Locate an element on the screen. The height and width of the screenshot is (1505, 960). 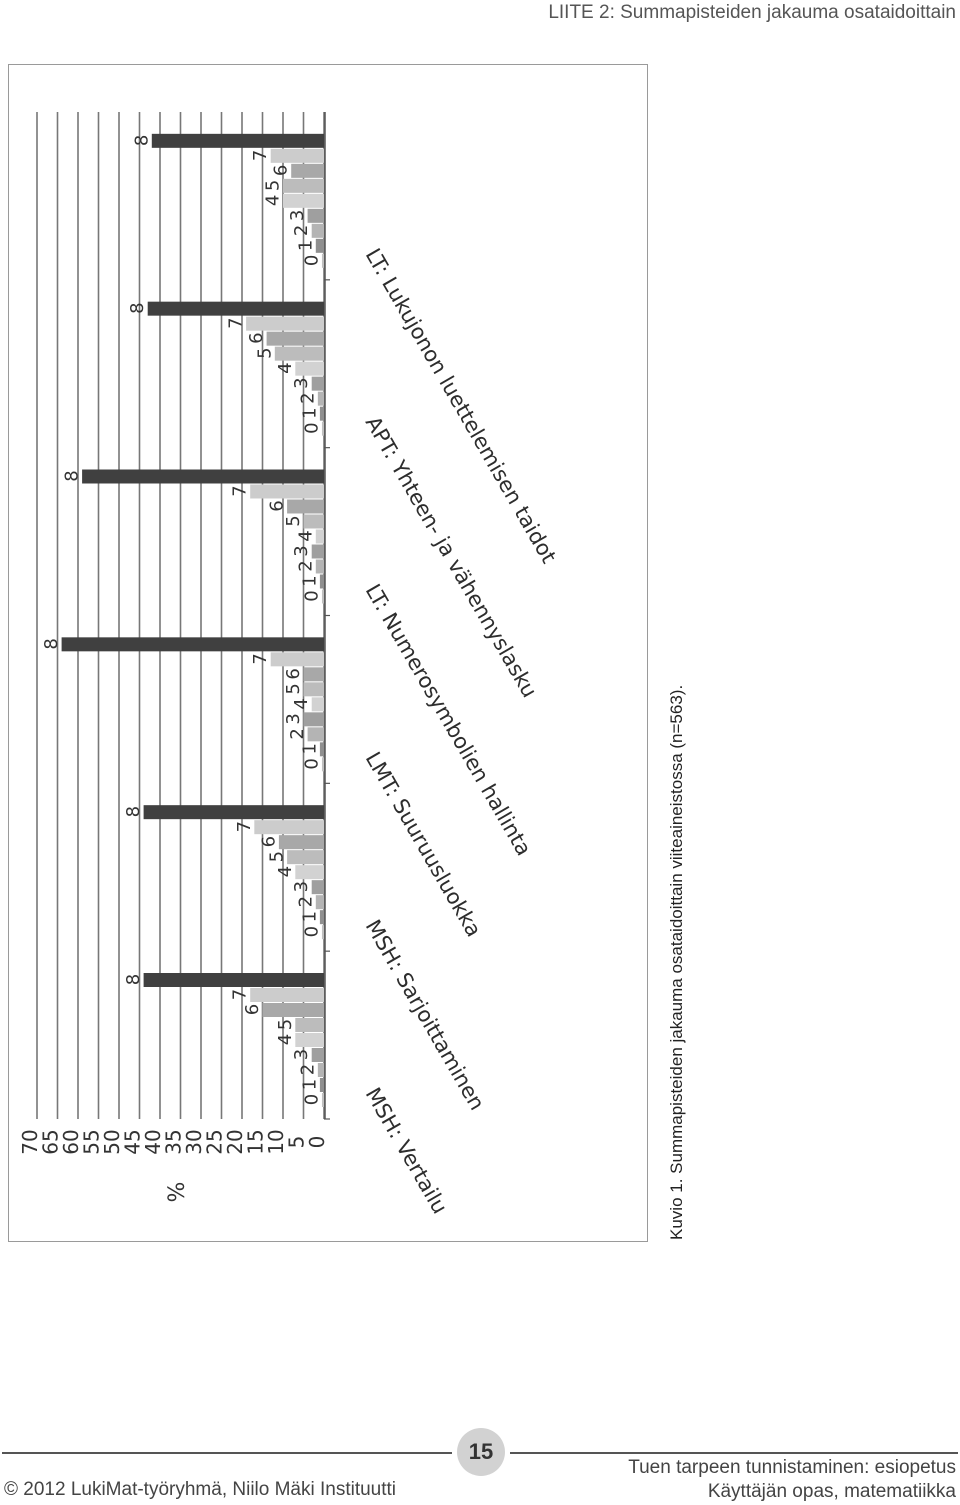
footer-publication-title: Tuen tarpeen tunnistaminen: esiopetus is located at coordinates (792, 1467).